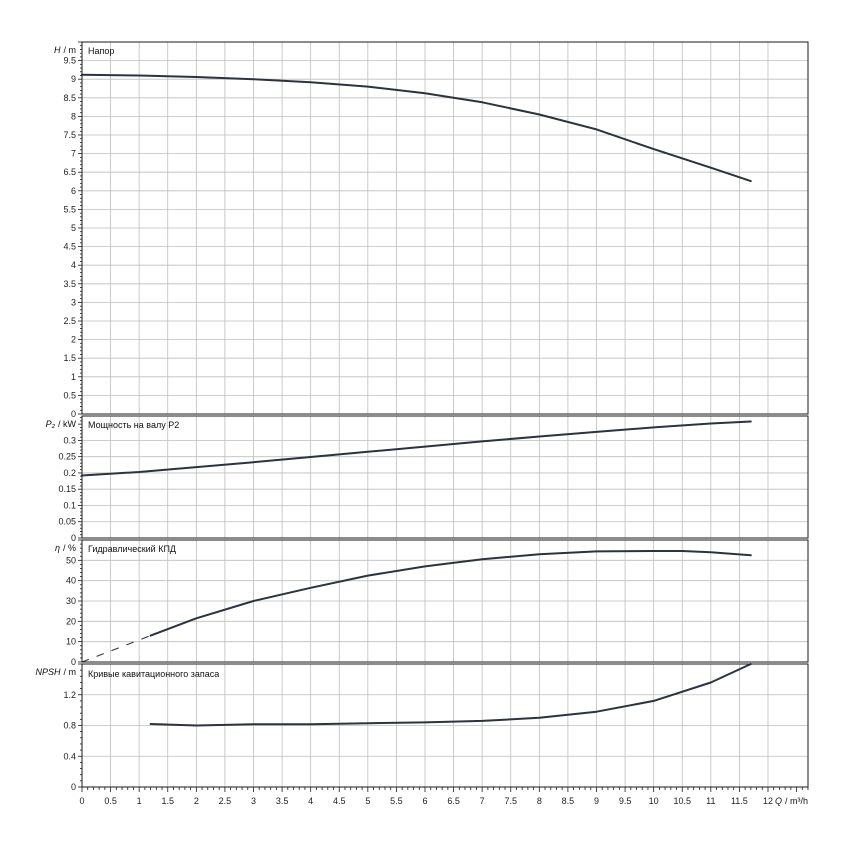 The width and height of the screenshot is (850, 850). I want to click on y-tick-label-head: 0, so click(73, 414).